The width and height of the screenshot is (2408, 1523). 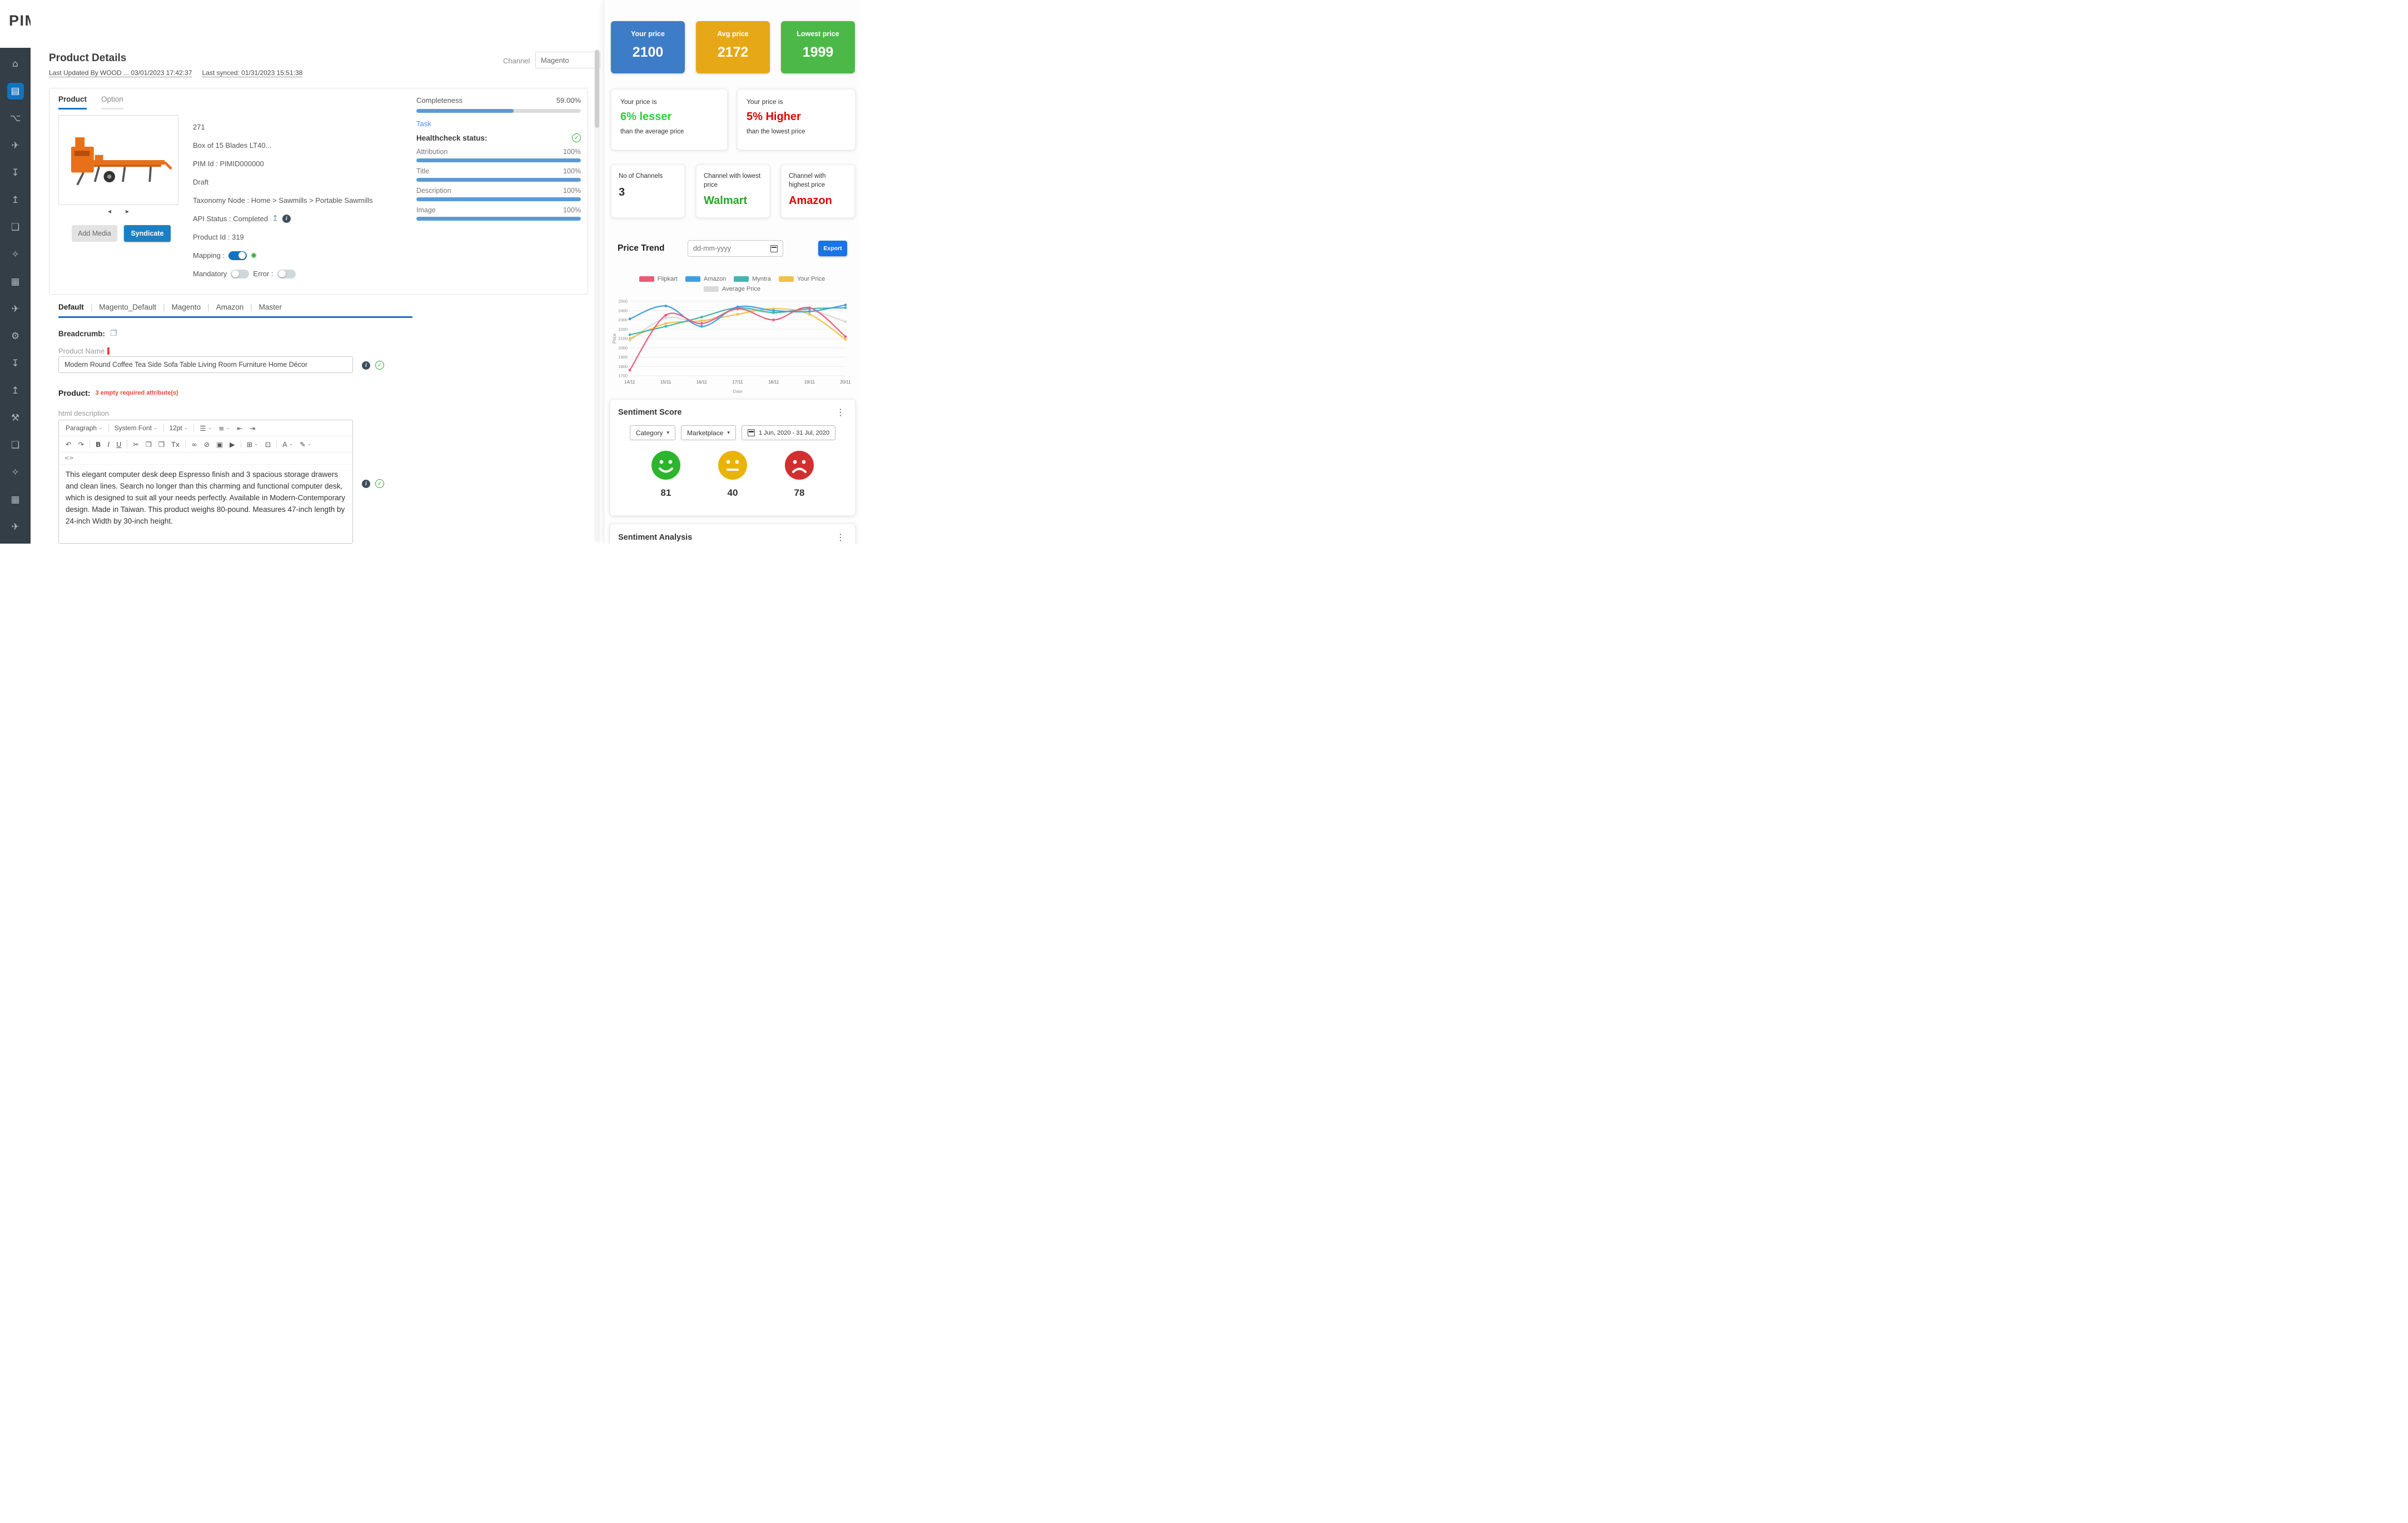 I want to click on sidebar-item-saved-items: ❏, so click(x=15, y=445).